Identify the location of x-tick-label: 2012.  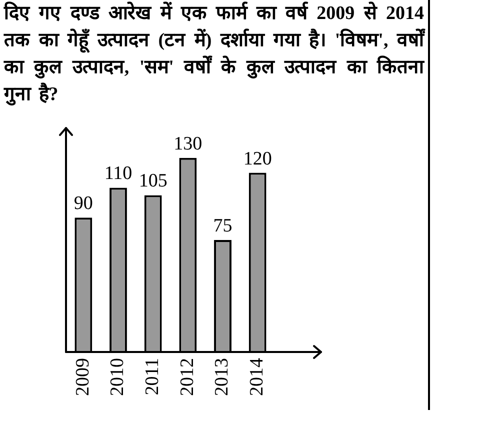
(187, 377).